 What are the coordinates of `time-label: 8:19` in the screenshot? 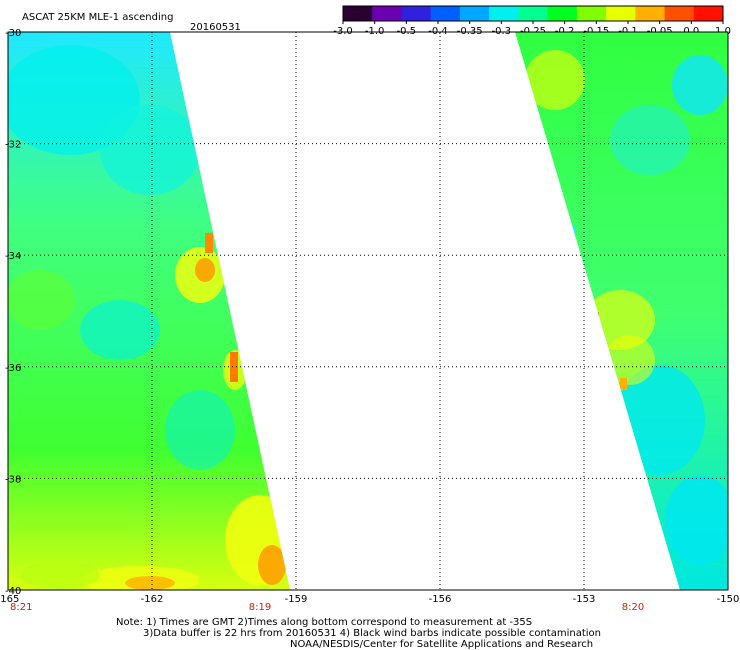 It's located at (260, 607).